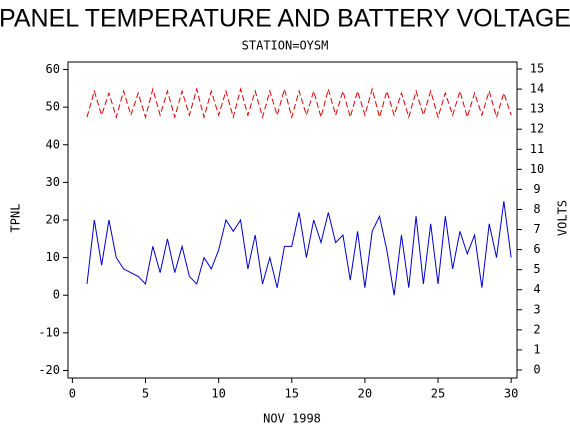  What do you see at coordinates (49, 332) in the screenshot?
I see `y-tick-label: -10` at bounding box center [49, 332].